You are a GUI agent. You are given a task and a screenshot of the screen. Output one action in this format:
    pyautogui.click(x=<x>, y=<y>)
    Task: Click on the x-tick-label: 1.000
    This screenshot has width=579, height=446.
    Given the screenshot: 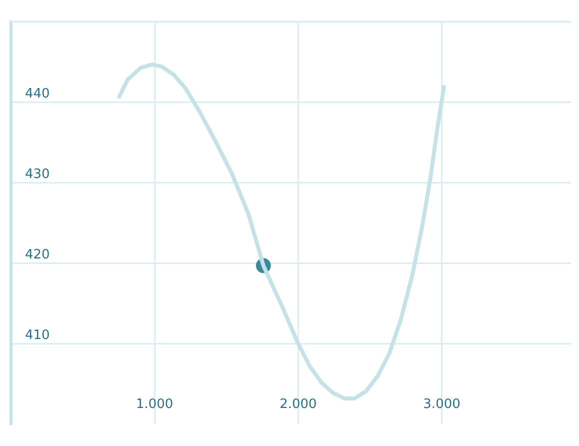 What is the action you would take?
    pyautogui.click(x=155, y=404)
    